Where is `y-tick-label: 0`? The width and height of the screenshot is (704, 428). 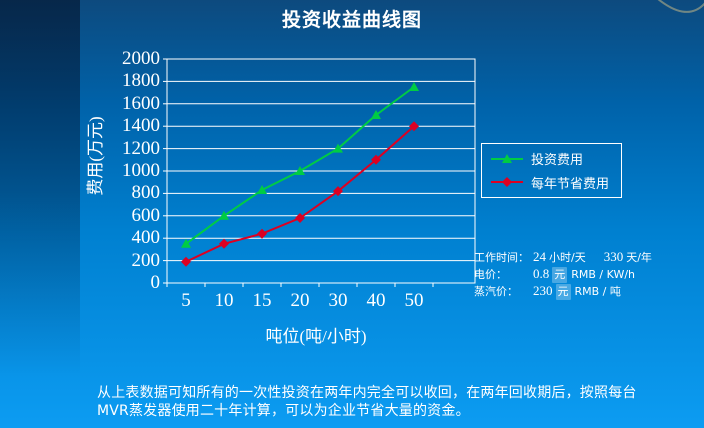 y-tick-label: 0 is located at coordinates (155, 282).